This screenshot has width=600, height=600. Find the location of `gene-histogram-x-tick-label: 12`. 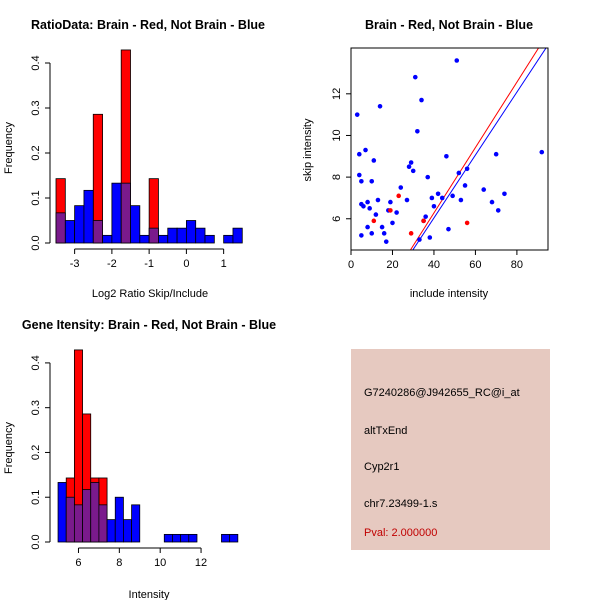

gene-histogram-x-tick-label: 12 is located at coordinates (201, 563).